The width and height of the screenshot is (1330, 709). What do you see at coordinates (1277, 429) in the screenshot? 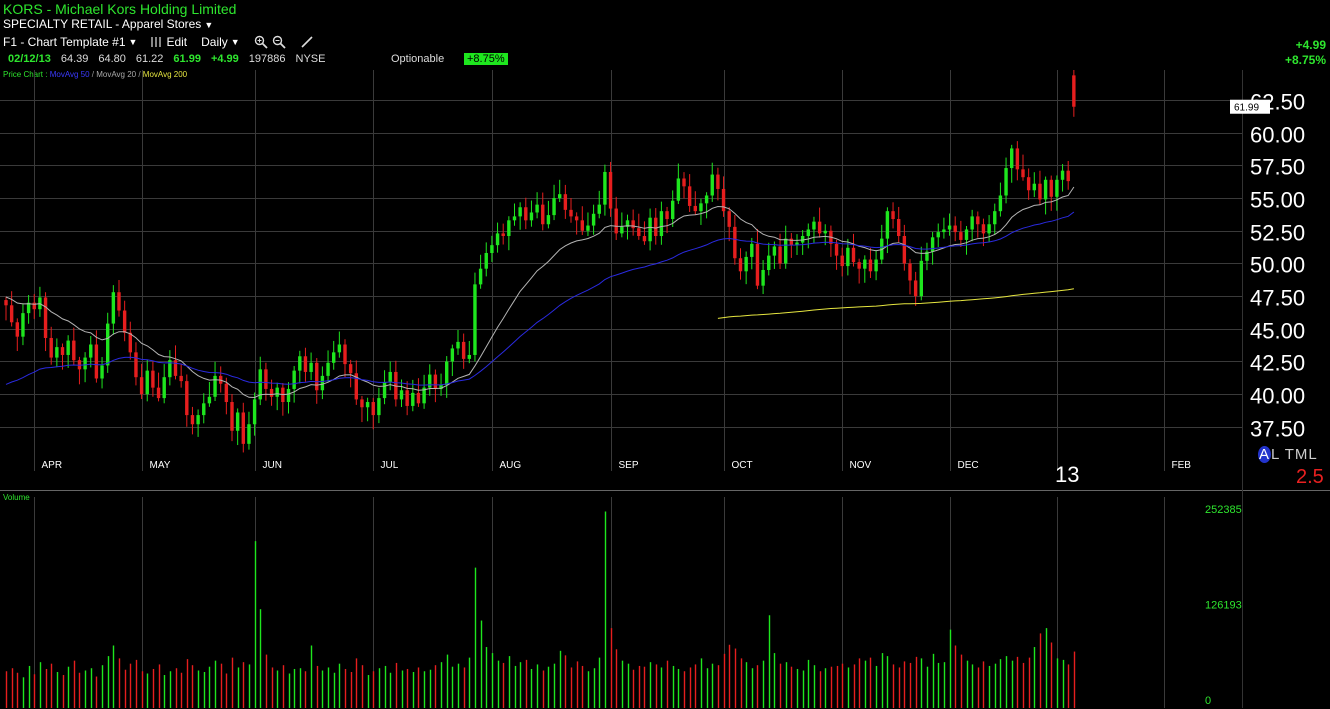
I see `y-tick-label: 37.50` at bounding box center [1277, 429].